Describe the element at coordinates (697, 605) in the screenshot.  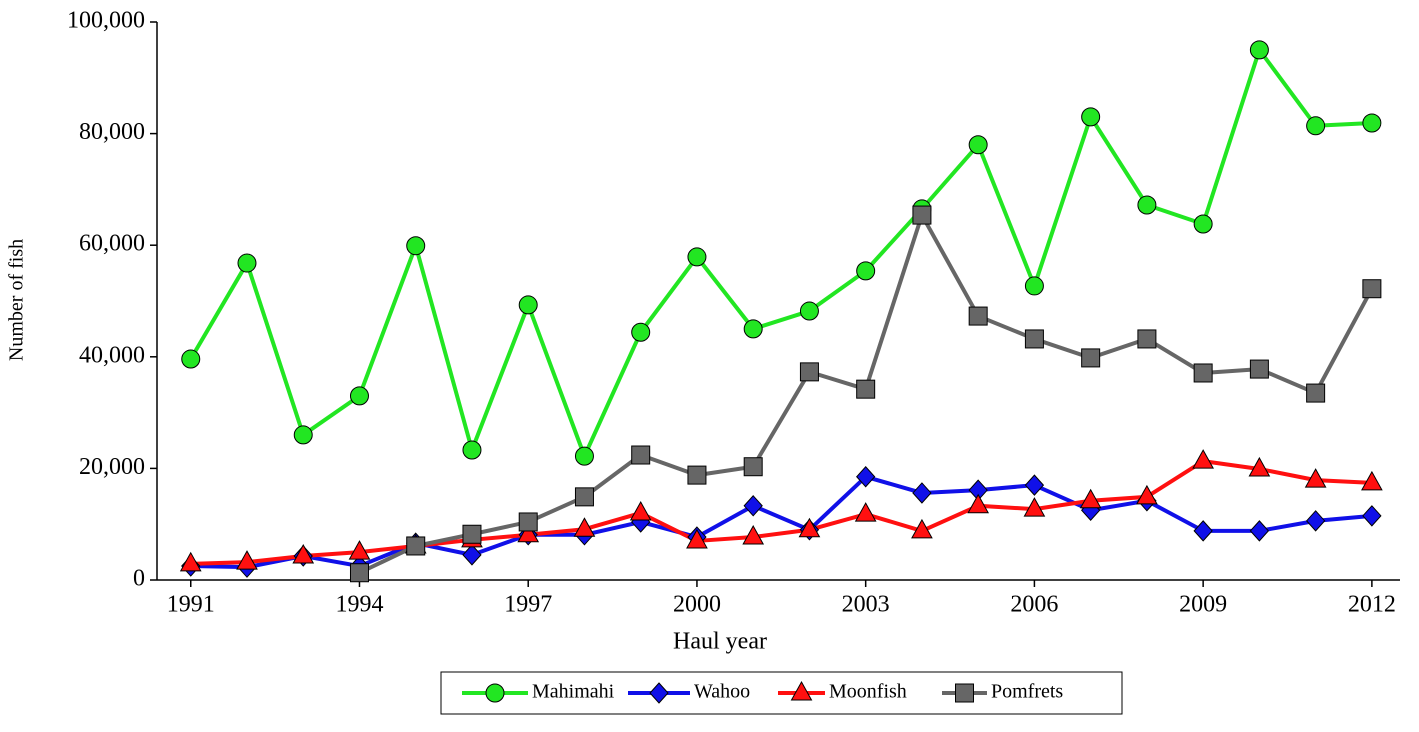
I see `x-tick-label: 2000` at that location.